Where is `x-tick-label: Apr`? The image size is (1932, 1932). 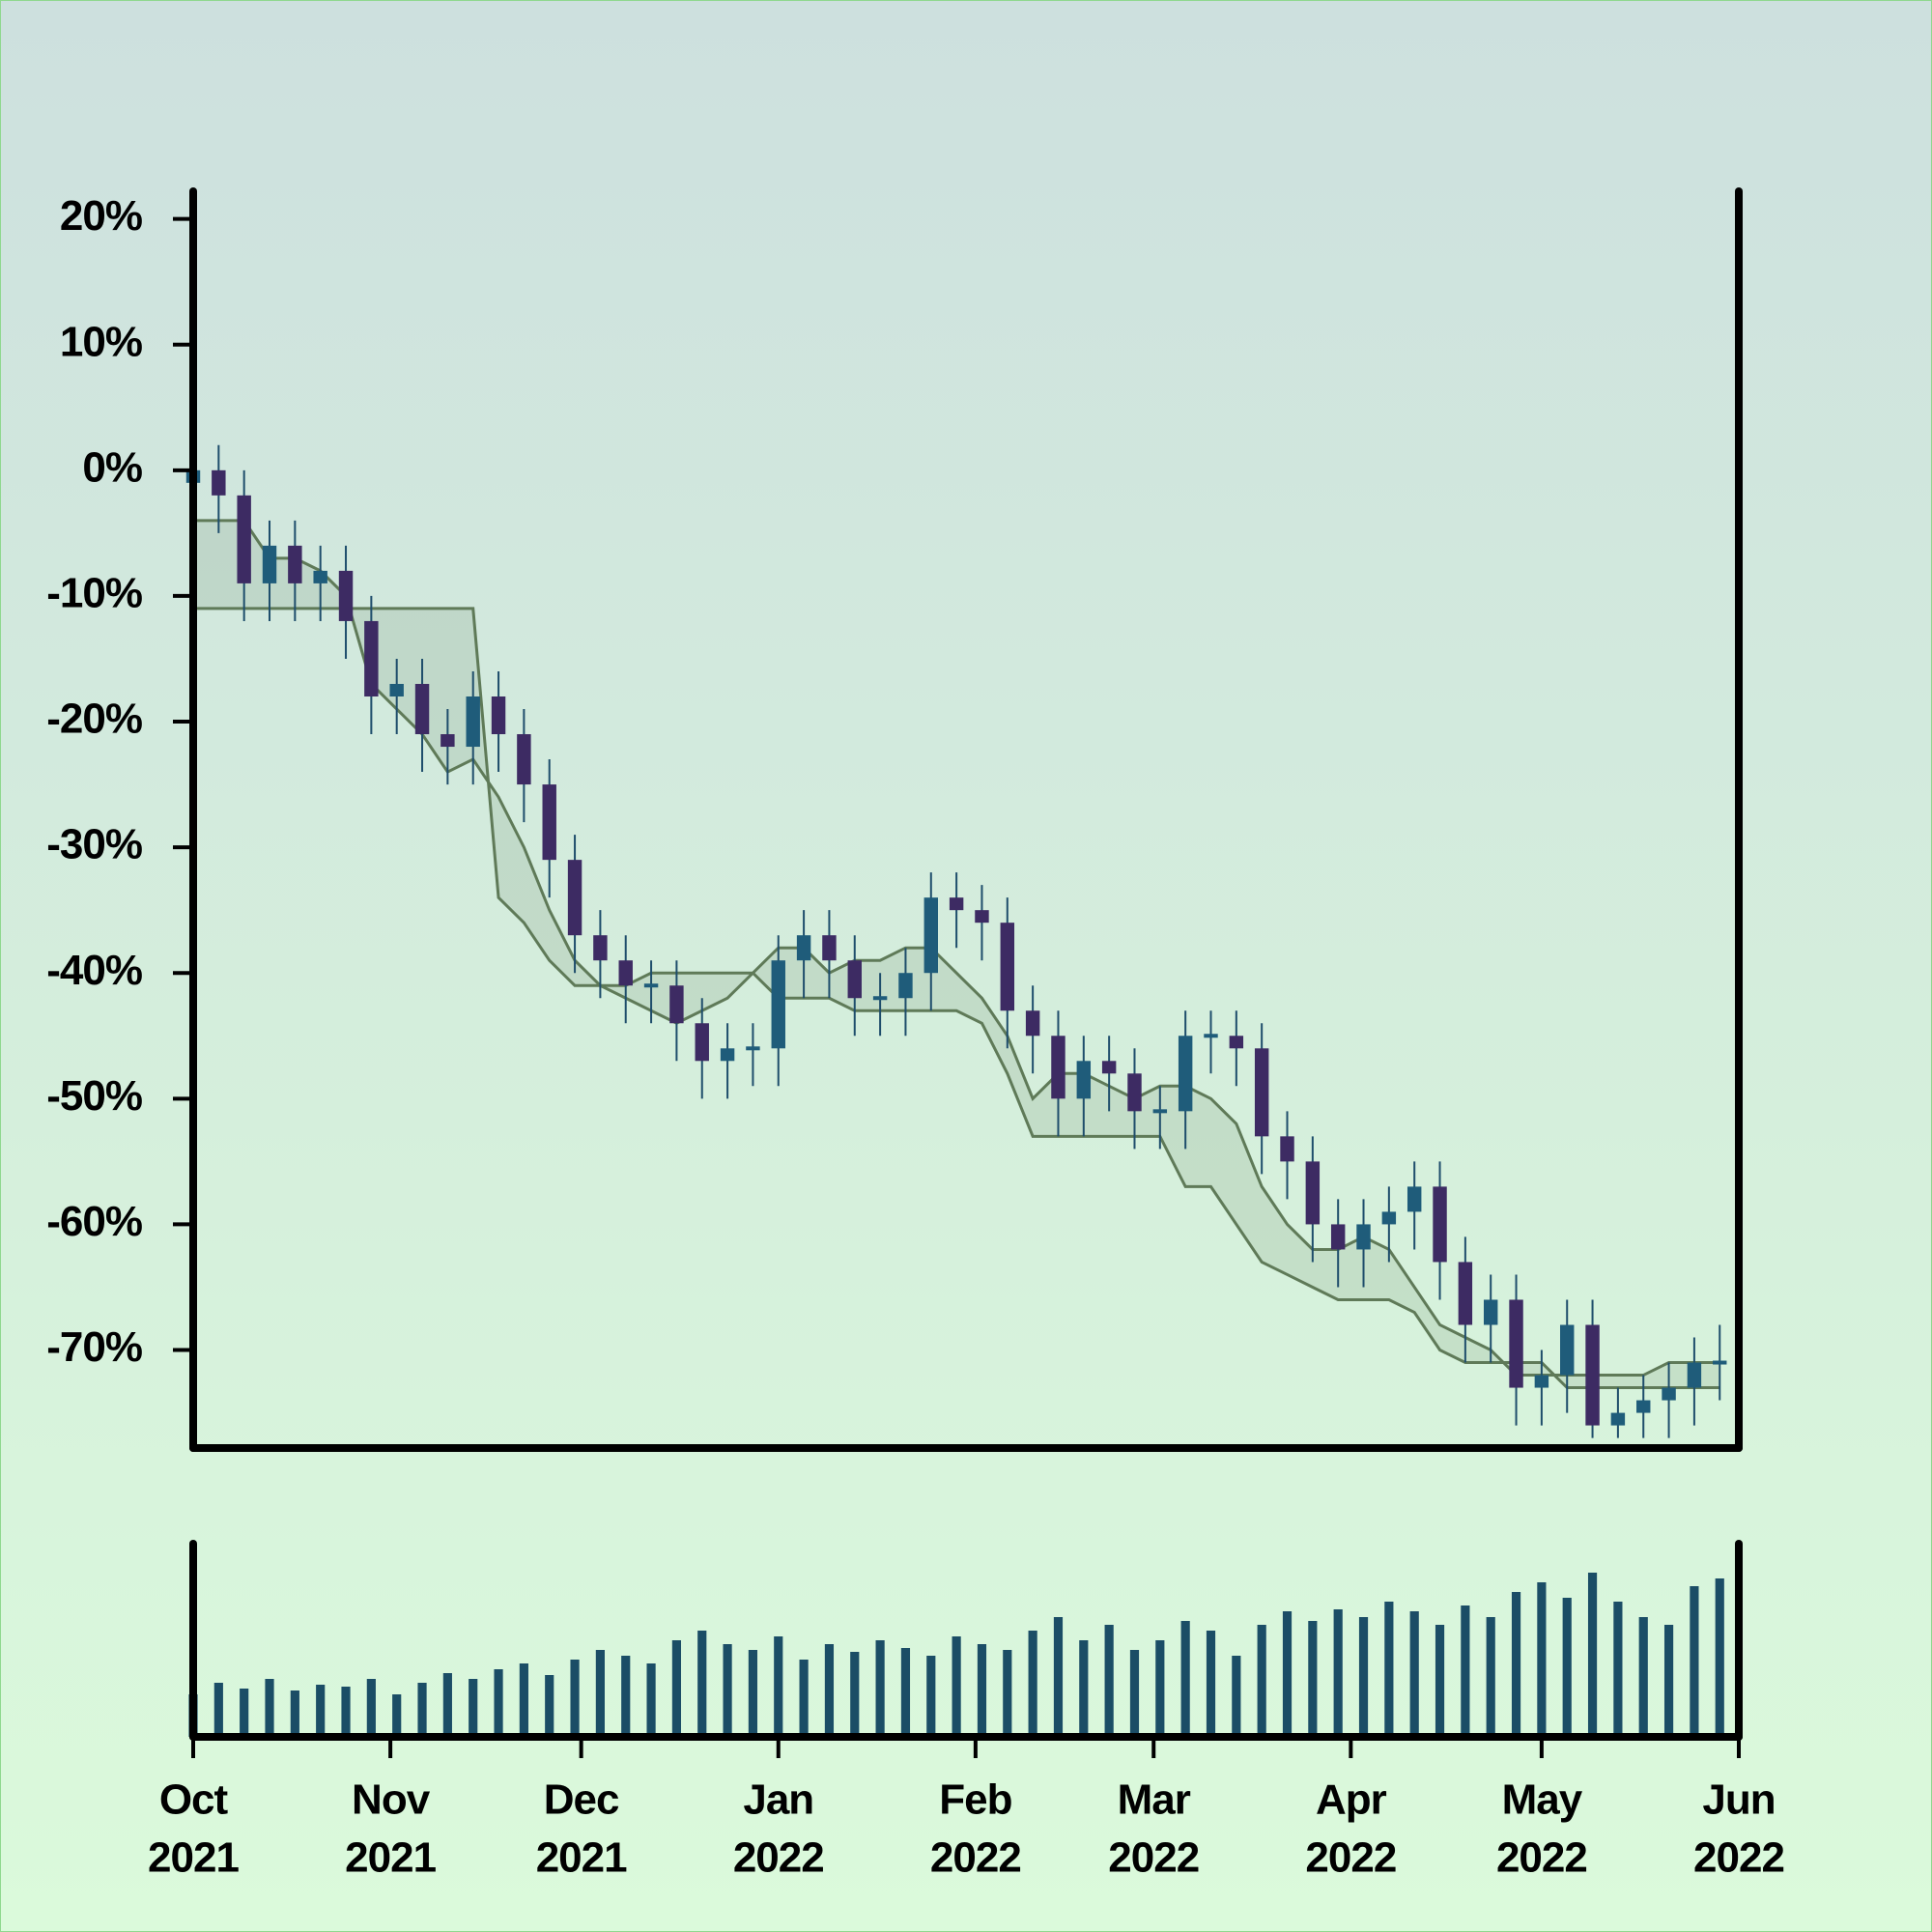
x-tick-label: Apr is located at coordinates (1351, 1800).